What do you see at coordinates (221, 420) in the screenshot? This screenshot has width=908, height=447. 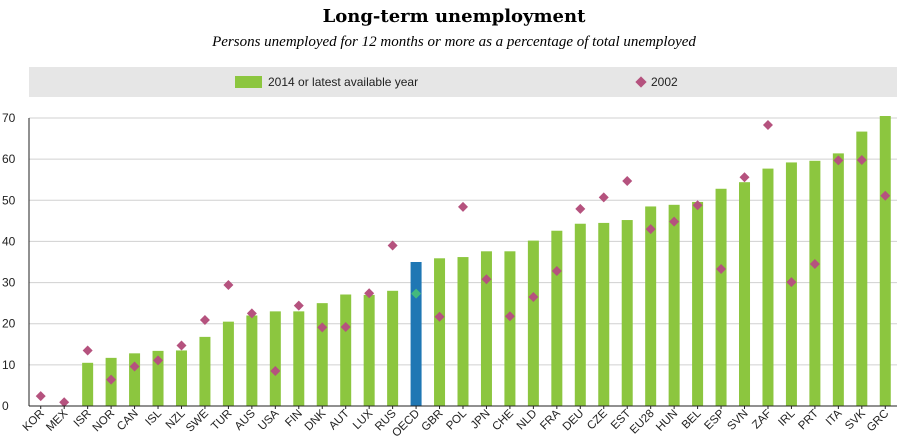 I see `x-tick-label: TUR` at bounding box center [221, 420].